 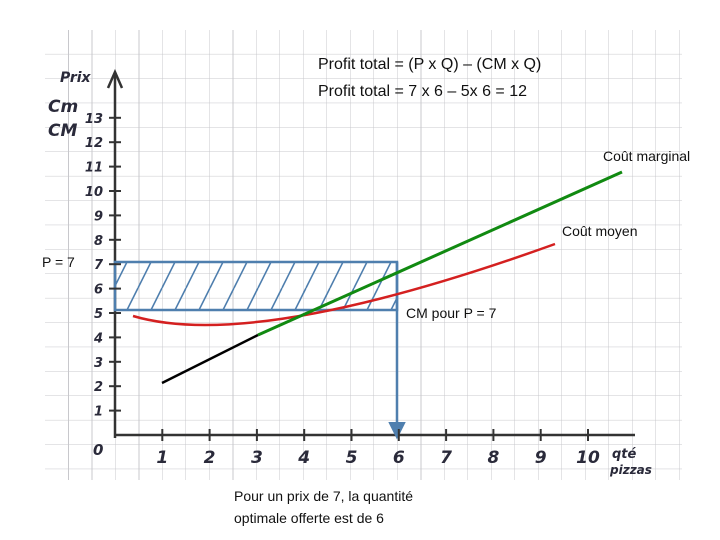 I want to click on x-tick-label: 10, so click(x=588, y=458).